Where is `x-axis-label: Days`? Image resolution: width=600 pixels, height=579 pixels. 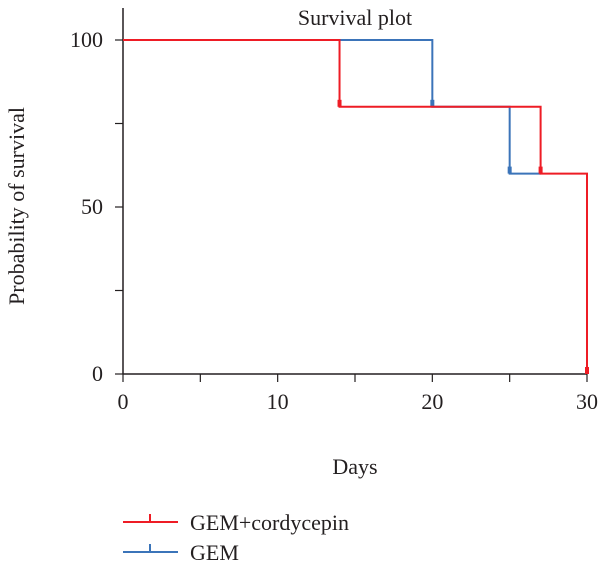
x-axis-label: Days is located at coordinates (354, 466).